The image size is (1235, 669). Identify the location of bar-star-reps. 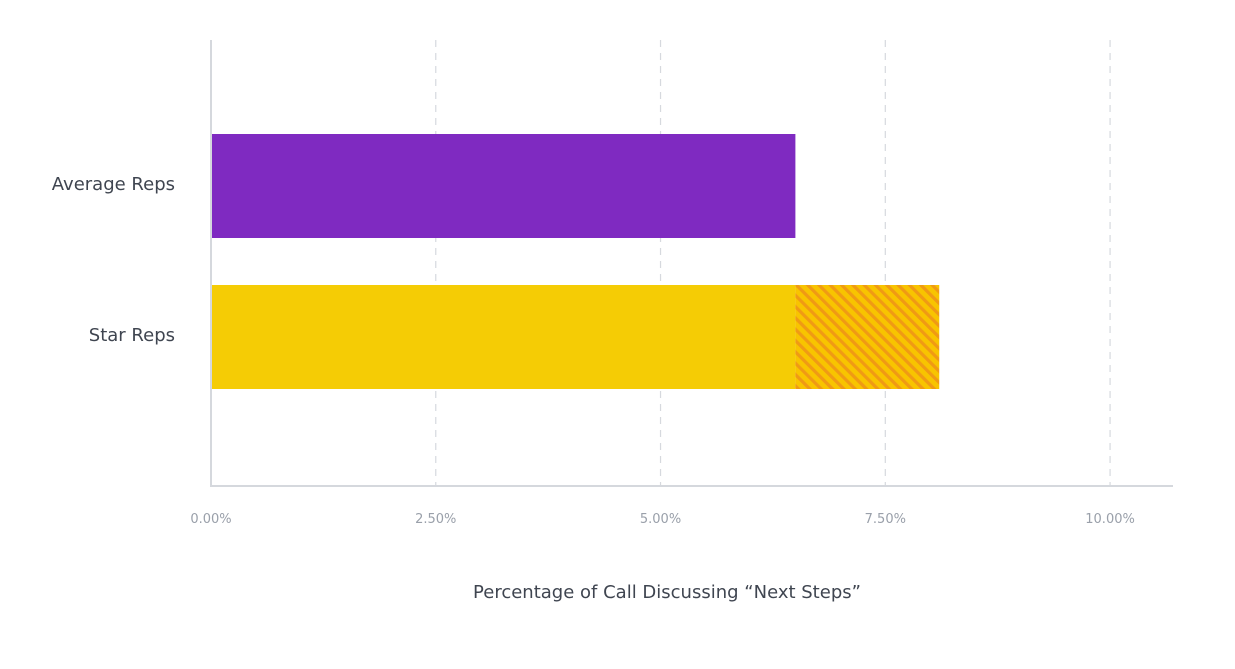
(503, 337).